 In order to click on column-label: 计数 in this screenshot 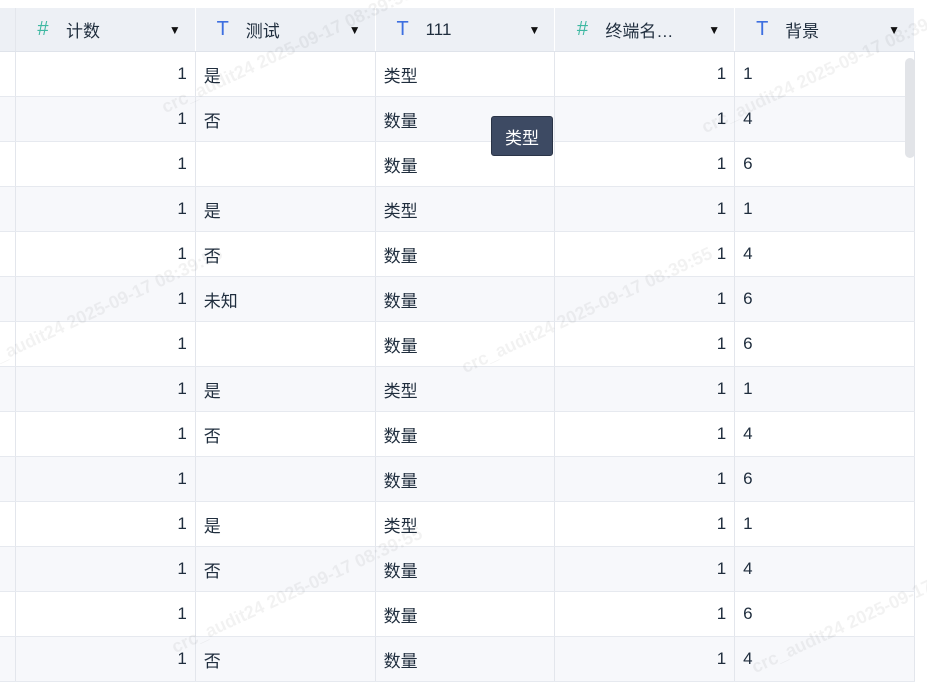, I will do `click(82, 31)`.